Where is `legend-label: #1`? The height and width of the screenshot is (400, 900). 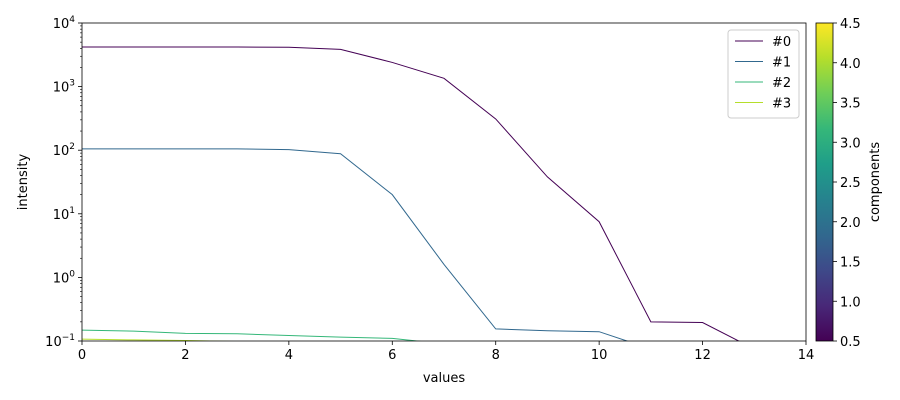
legend-label: #1 is located at coordinates (781, 63).